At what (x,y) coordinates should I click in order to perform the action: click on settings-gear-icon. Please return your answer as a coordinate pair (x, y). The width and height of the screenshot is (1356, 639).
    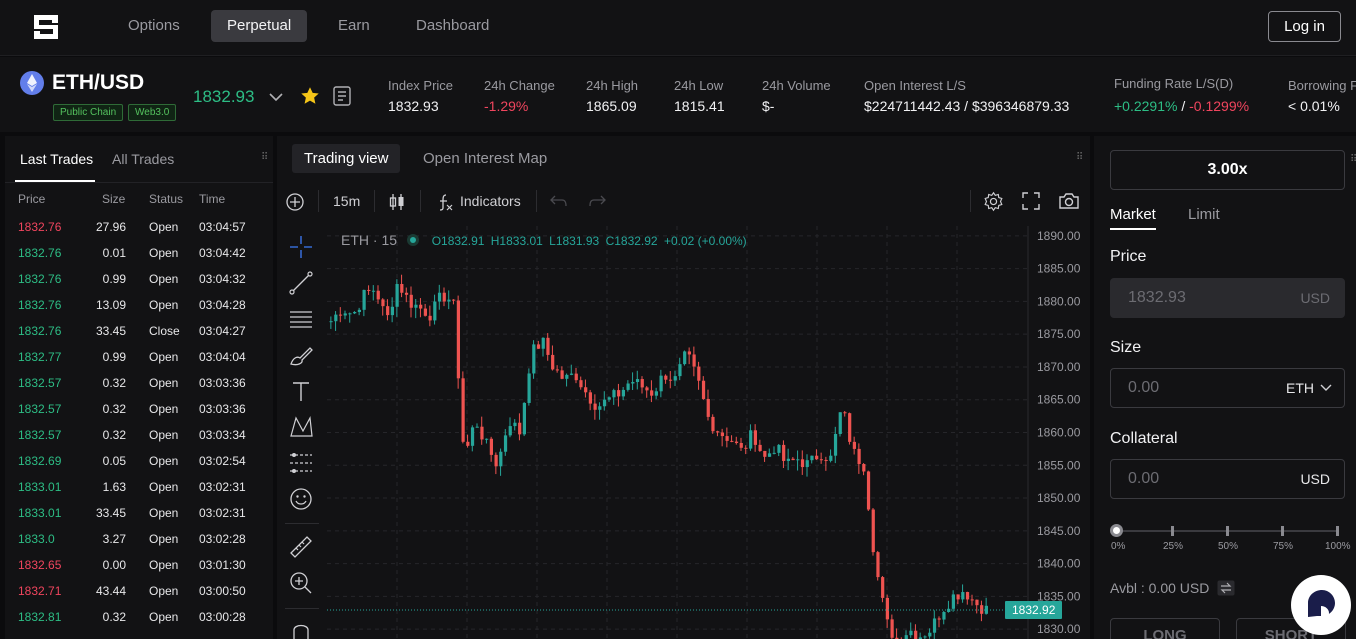
    Looking at the image, I should click on (993, 201).